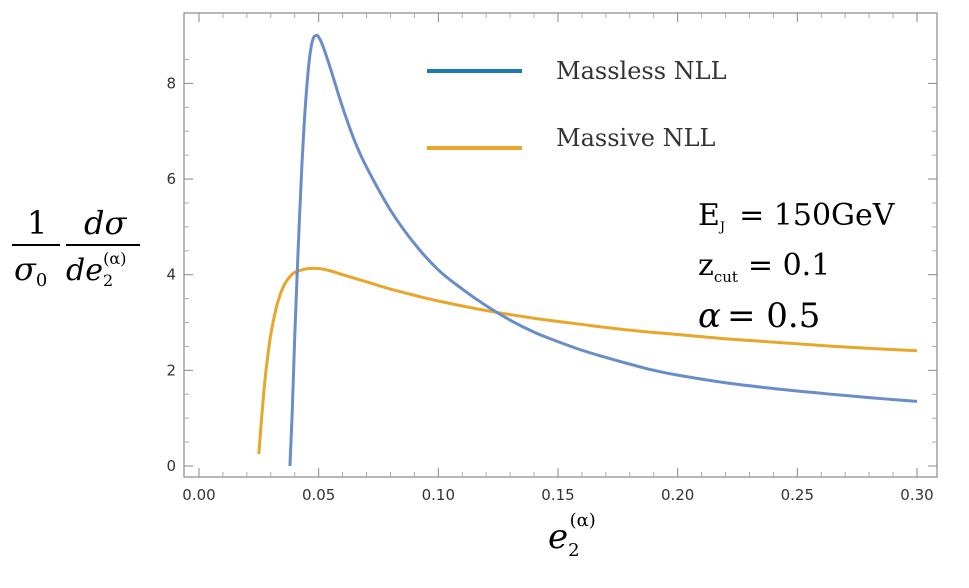 The image size is (969, 588). What do you see at coordinates (557, 495) in the screenshot?
I see `x-tick-label-3: 0.15` at bounding box center [557, 495].